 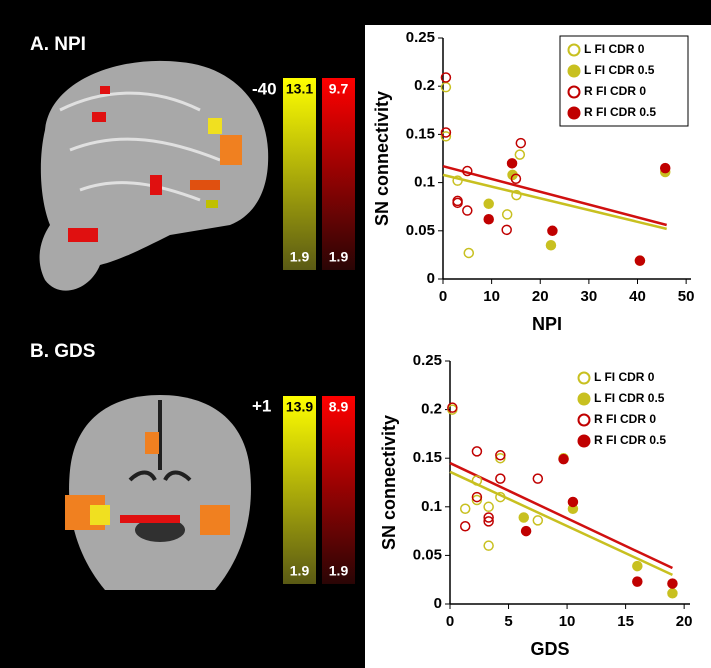 What do you see at coordinates (299, 407) in the screenshot?
I see `colorbar-max: 13.9` at bounding box center [299, 407].